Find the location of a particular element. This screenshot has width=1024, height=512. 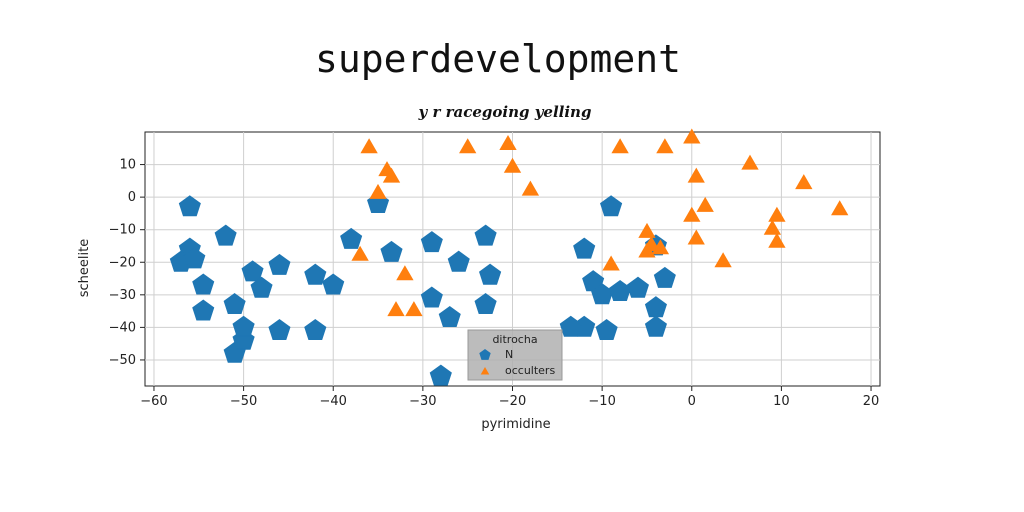

x-tick-label: −60 is located at coordinates (153, 401).